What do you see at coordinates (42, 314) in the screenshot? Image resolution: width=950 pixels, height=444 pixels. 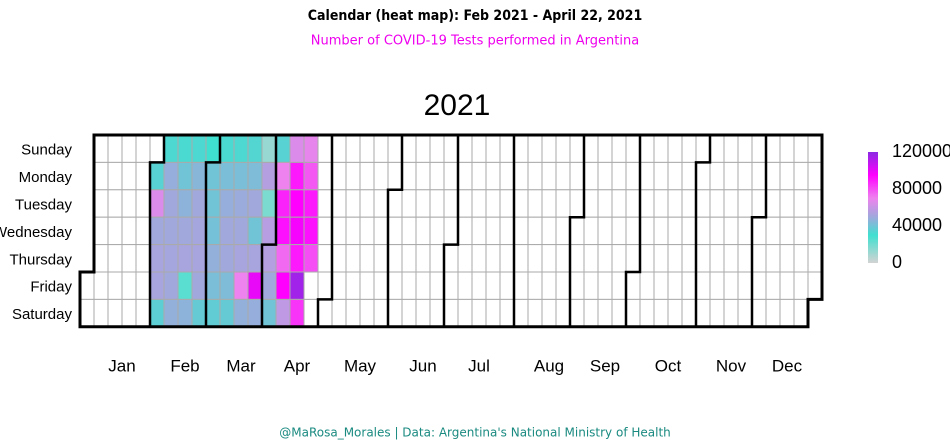 I see `weekday-label: Saturday` at bounding box center [42, 314].